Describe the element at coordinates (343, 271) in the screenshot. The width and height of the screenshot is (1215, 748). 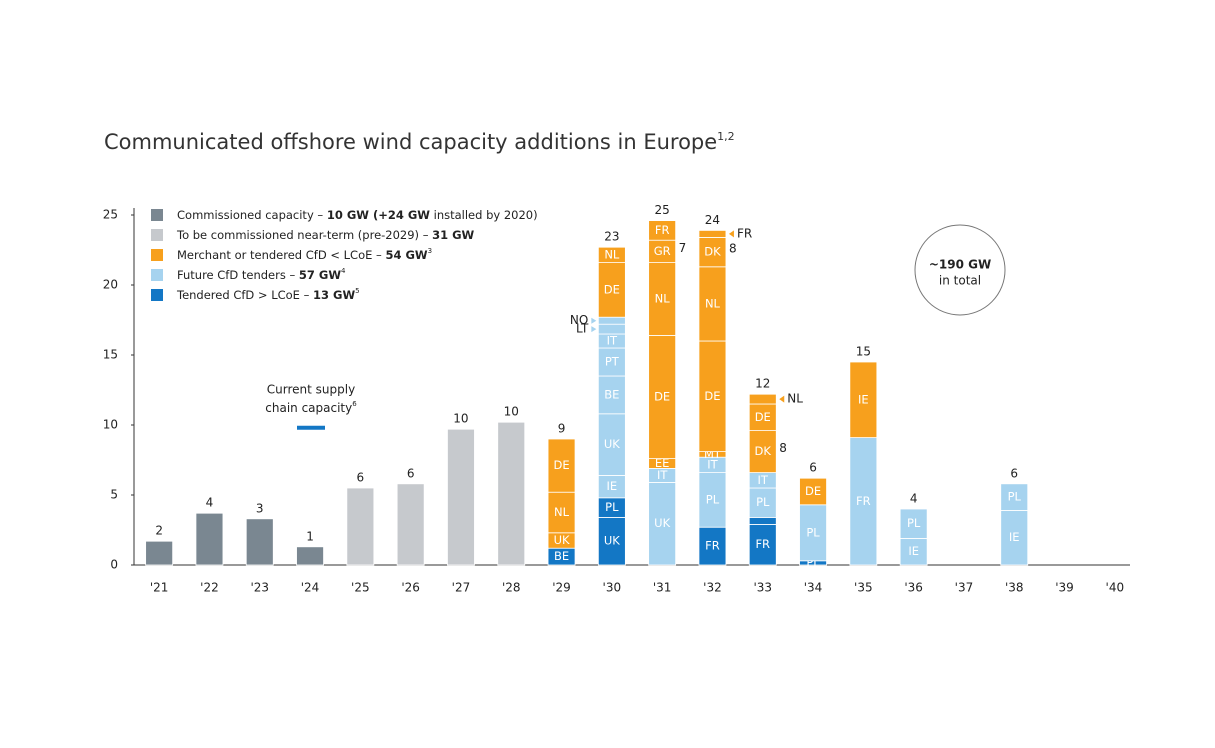
I see `legend-text: 4` at that location.